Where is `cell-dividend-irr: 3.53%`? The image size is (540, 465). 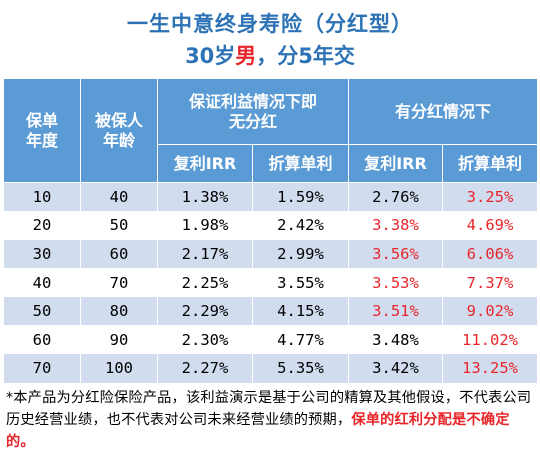 cell-dividend-irr: 3.53% is located at coordinates (395, 282).